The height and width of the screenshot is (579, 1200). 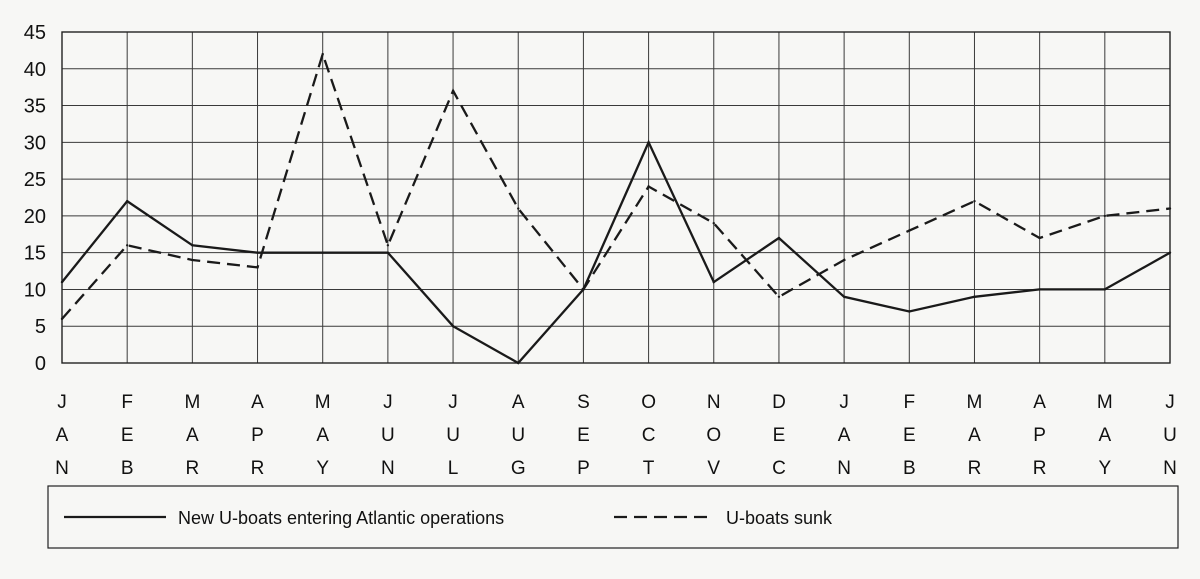 I want to click on y-tick-label: 10, so click(x=35, y=290).